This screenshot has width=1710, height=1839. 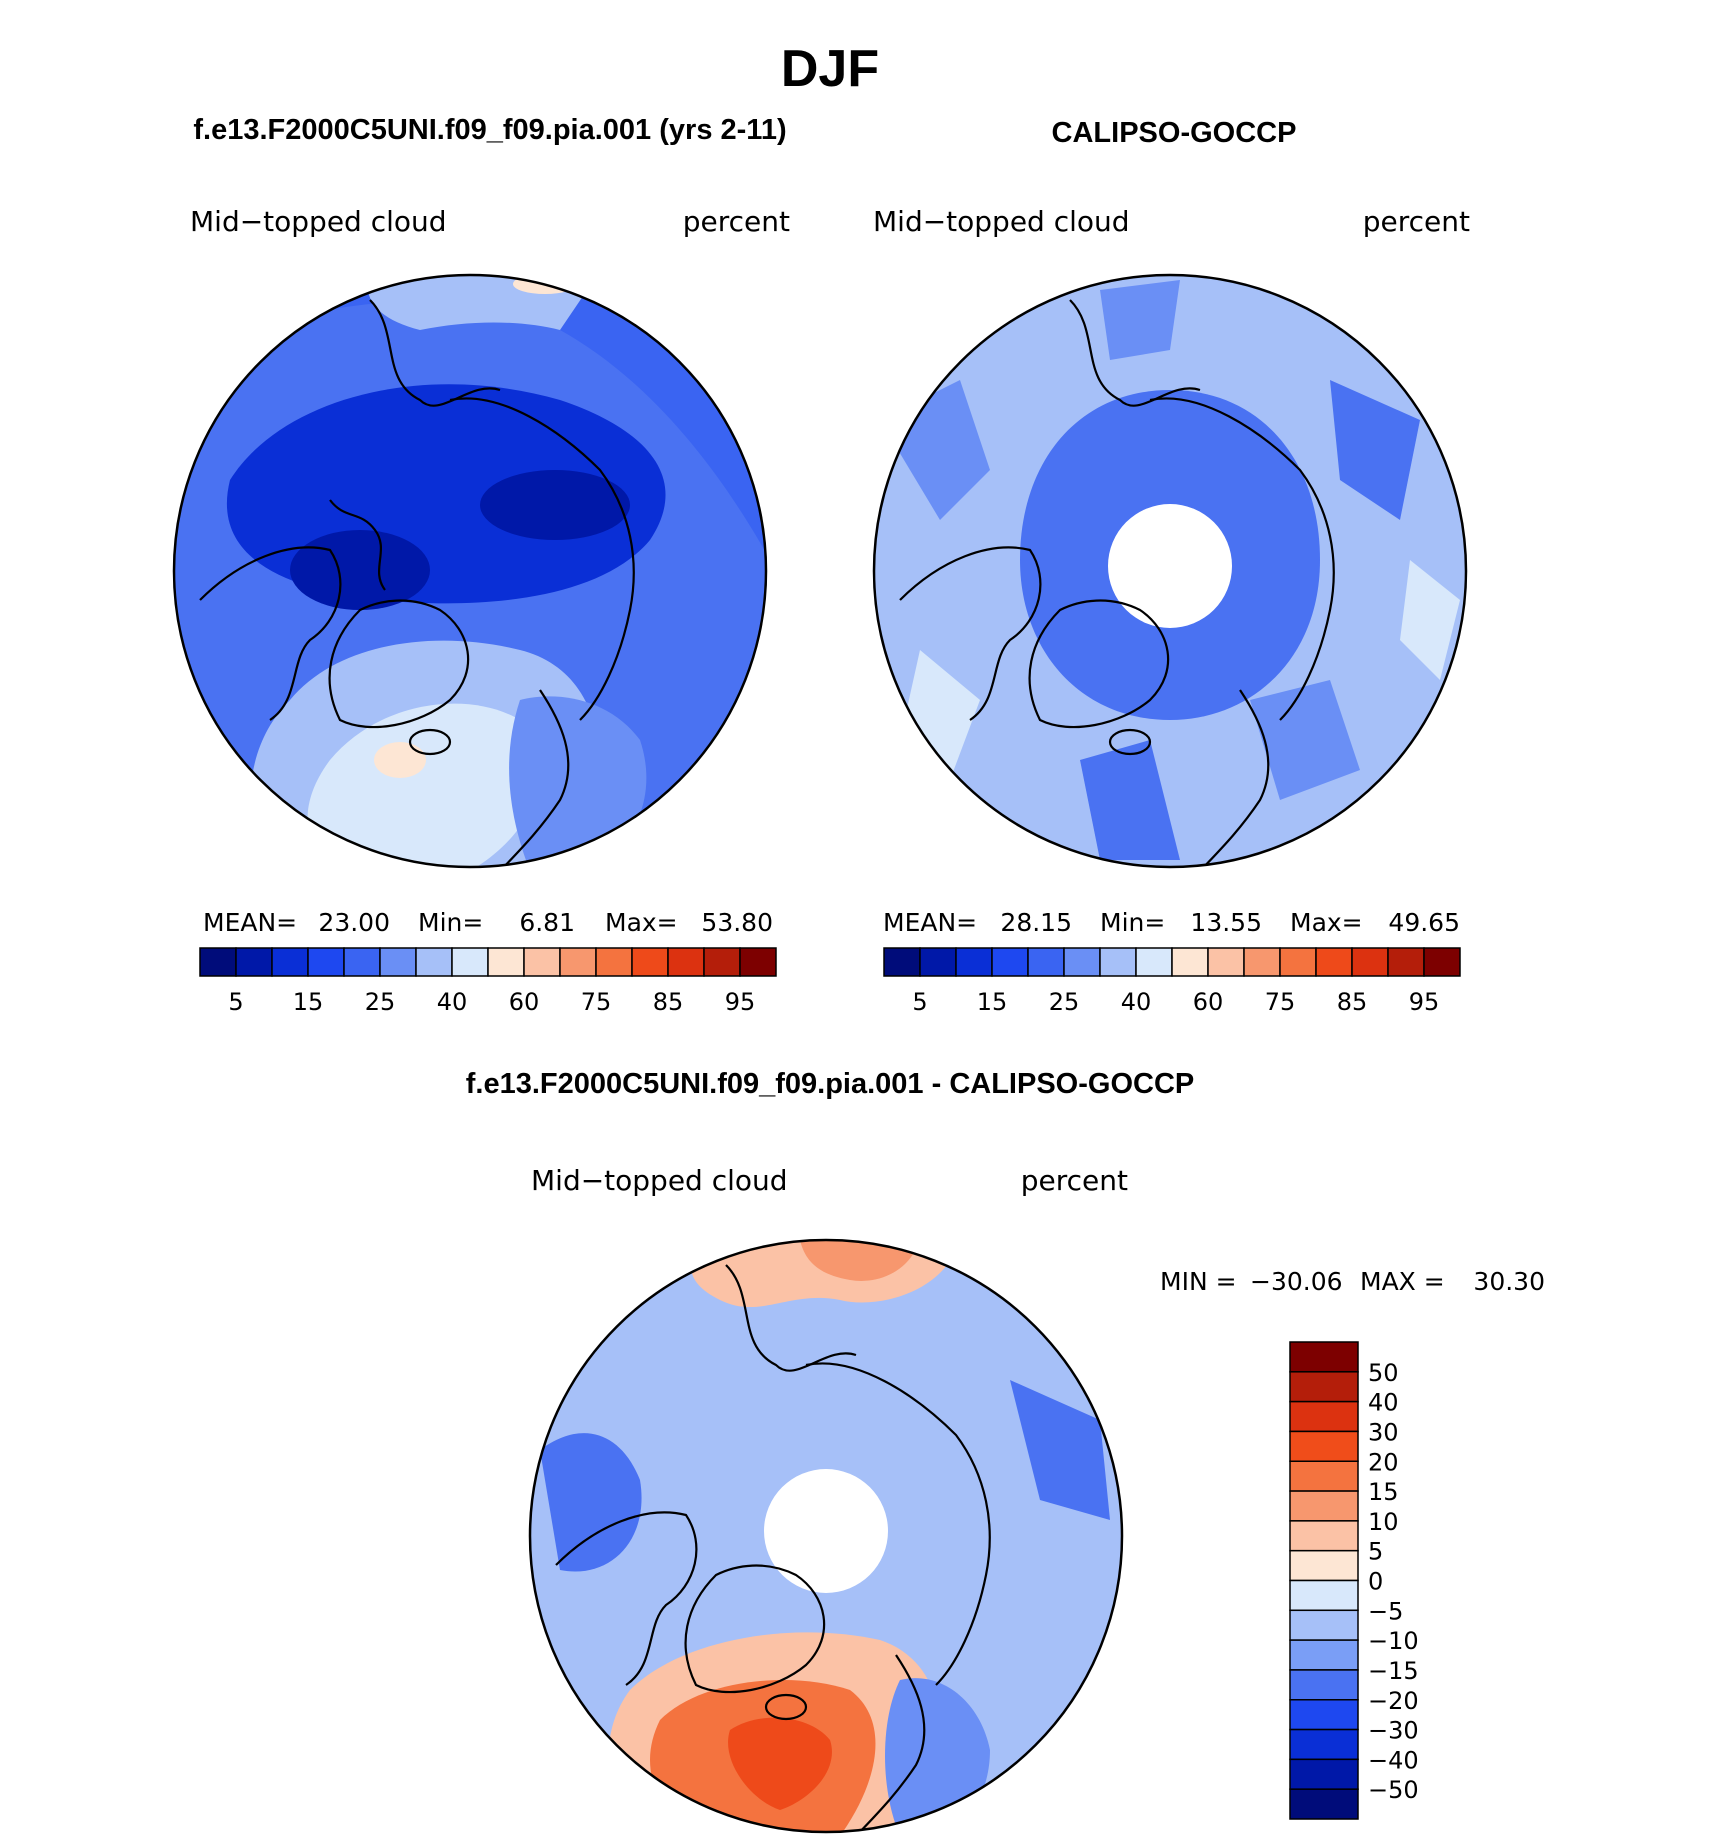 What do you see at coordinates (591, 1502) in the screenshot?
I see `map-diff-negative-west` at bounding box center [591, 1502].